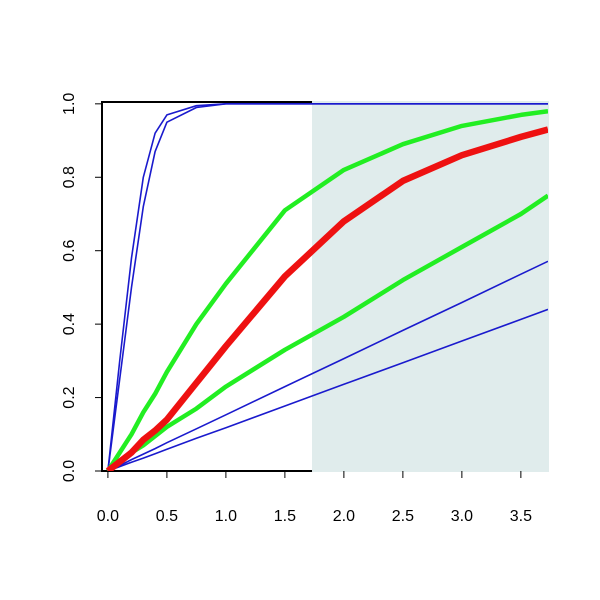  I want to click on x-tick-label: 2.5, so click(403, 516).